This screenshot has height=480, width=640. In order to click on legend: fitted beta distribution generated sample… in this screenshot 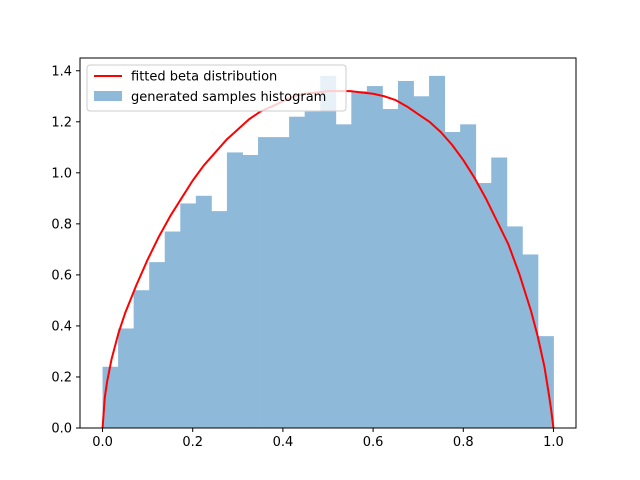, I will do `click(216, 88)`.